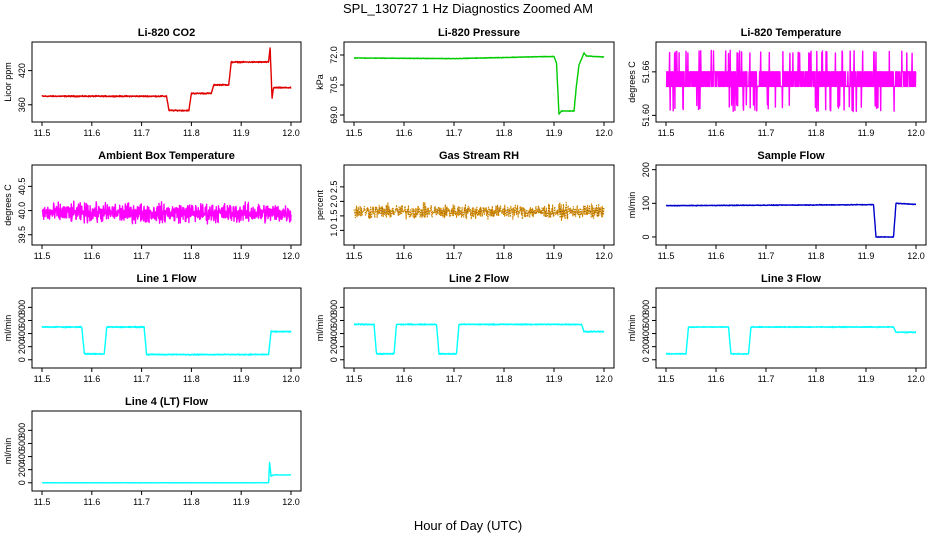  Describe the element at coordinates (334, 85) in the screenshot. I see `y-tick-label: 70.5` at that location.